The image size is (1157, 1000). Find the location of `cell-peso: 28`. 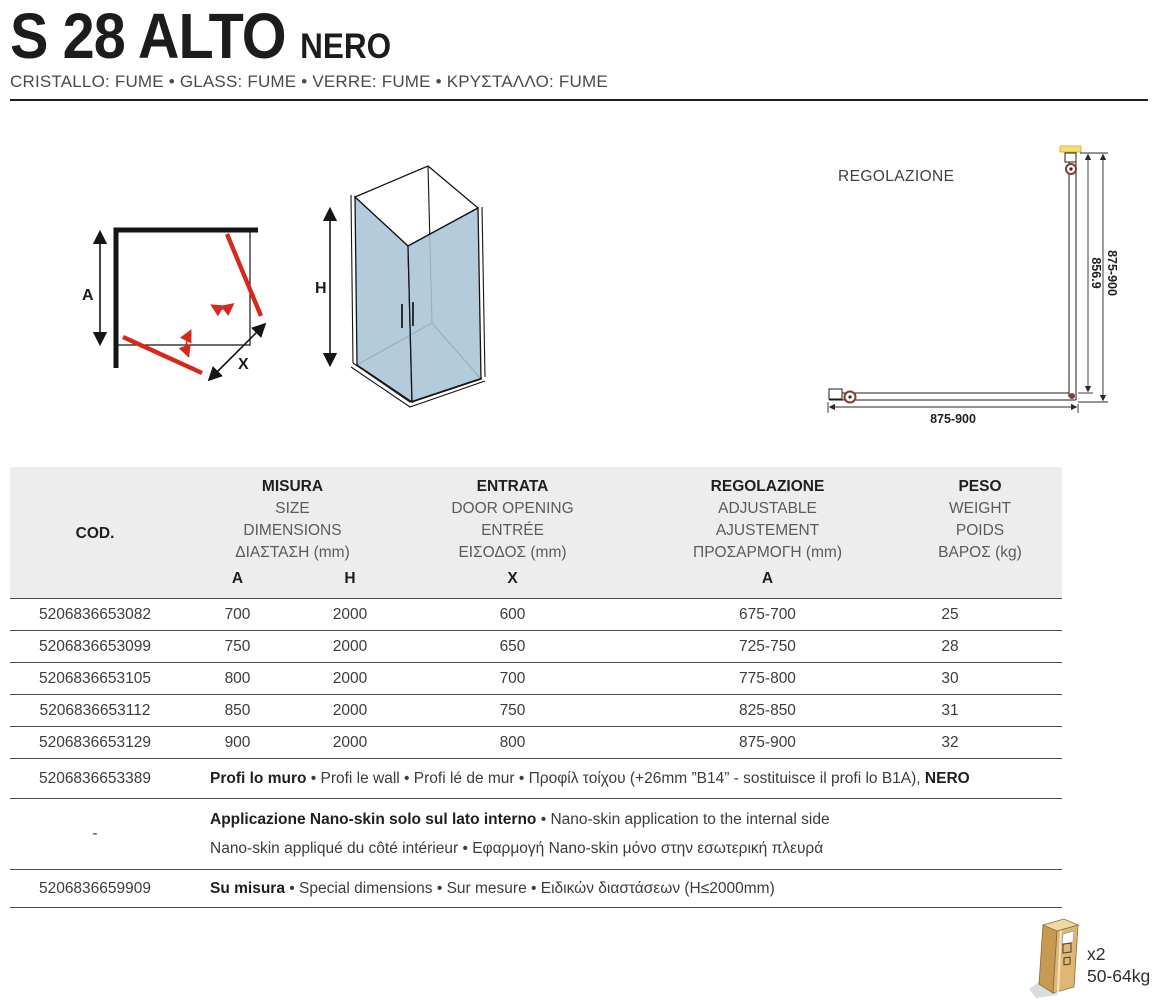

cell-peso: 28 is located at coordinates (950, 646).